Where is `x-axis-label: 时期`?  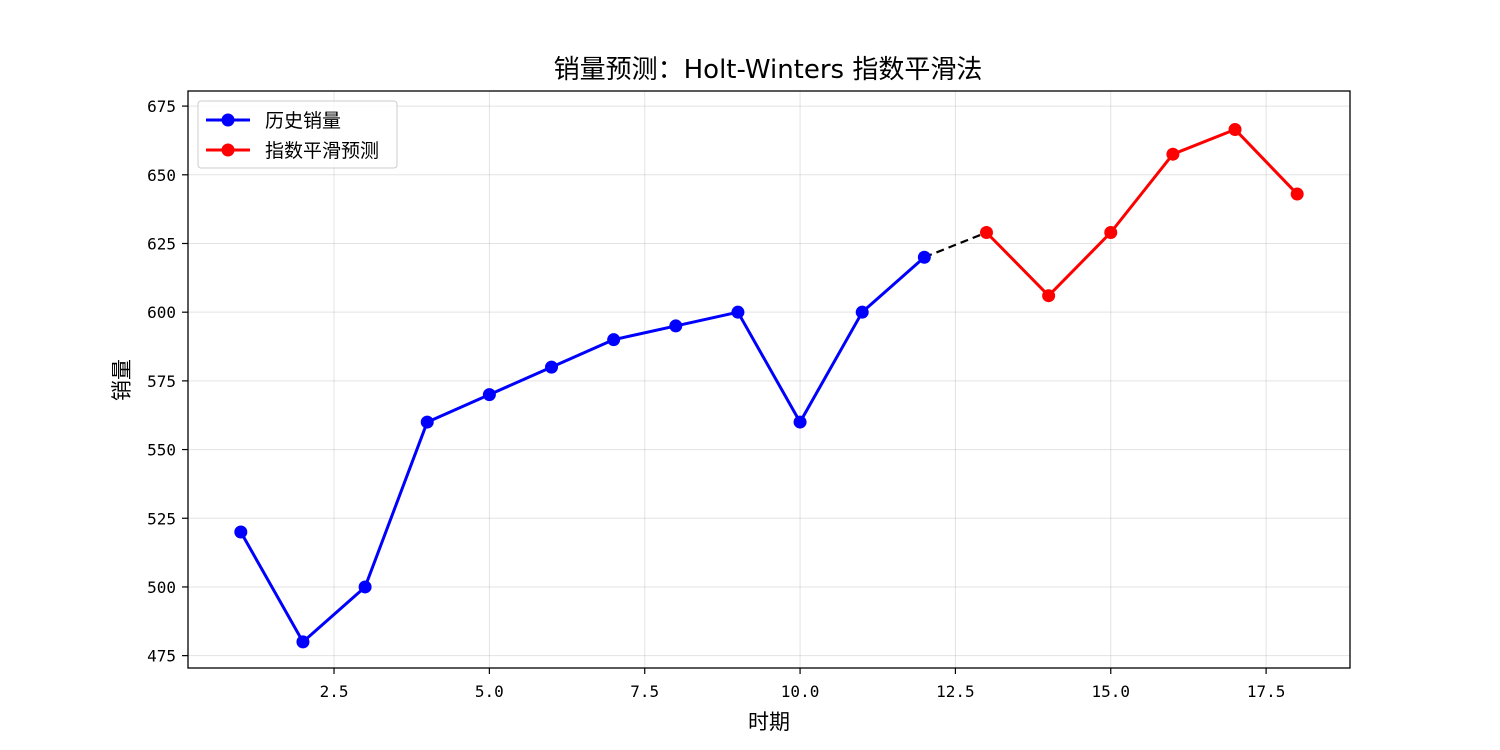
x-axis-label: 时期 is located at coordinates (769, 722).